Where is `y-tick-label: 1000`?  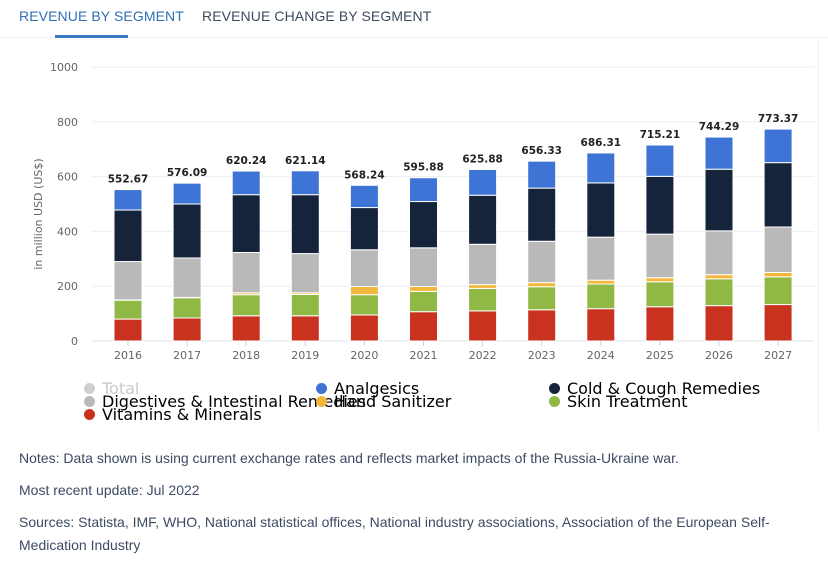 y-tick-label: 1000 is located at coordinates (64, 67).